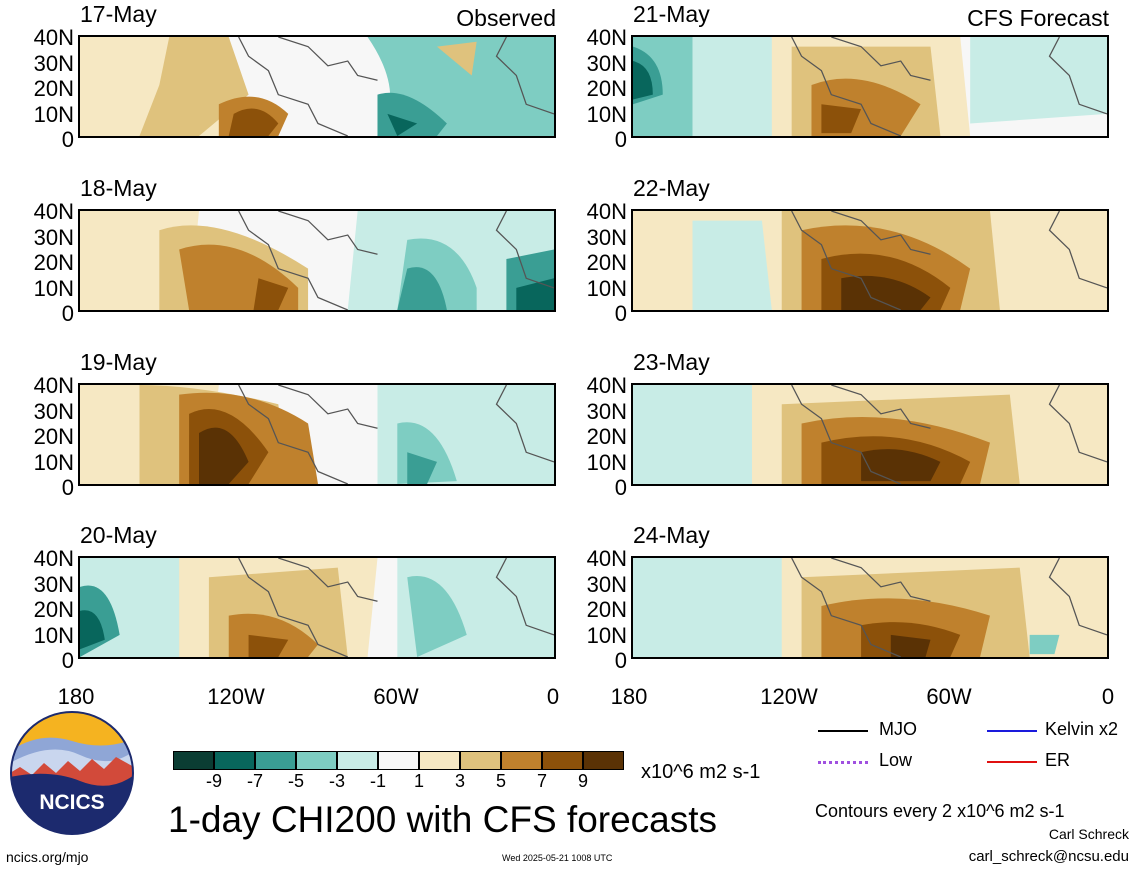 This screenshot has height=871, width=1135. What do you see at coordinates (582, 781) in the screenshot?
I see `colorbar-tick-label: 9` at bounding box center [582, 781].